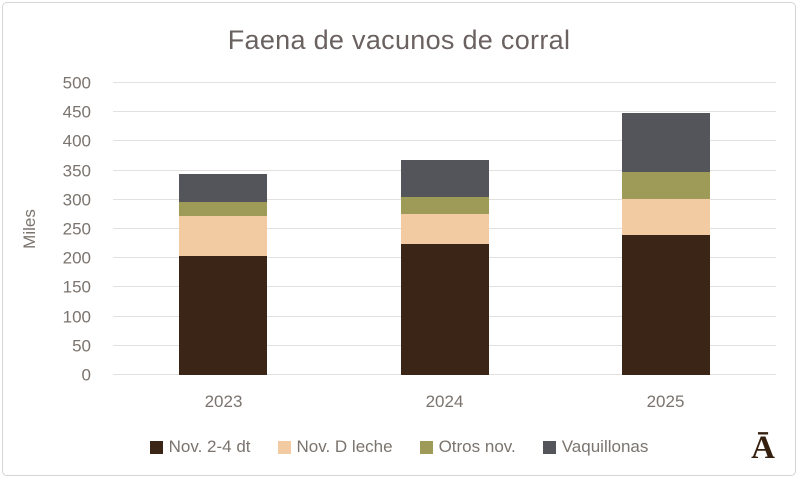 The width and height of the screenshot is (800, 482). Describe the element at coordinates (665, 185) in the screenshot. I see `bar-segment-2025-otros-nov` at that location.